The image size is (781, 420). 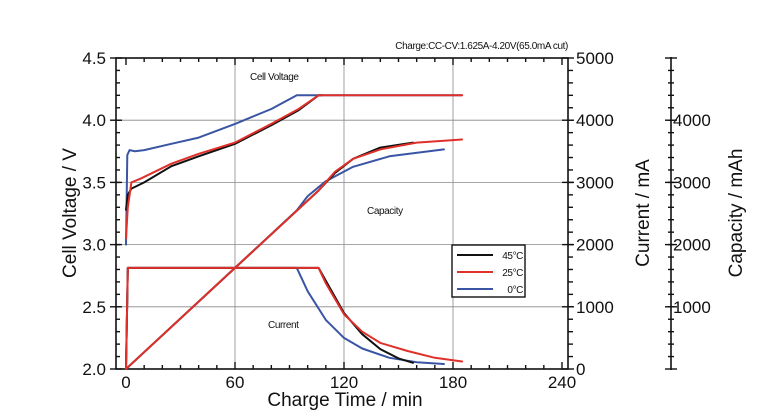 I want to click on capacity-tick-label: 4000, so click(x=692, y=120).